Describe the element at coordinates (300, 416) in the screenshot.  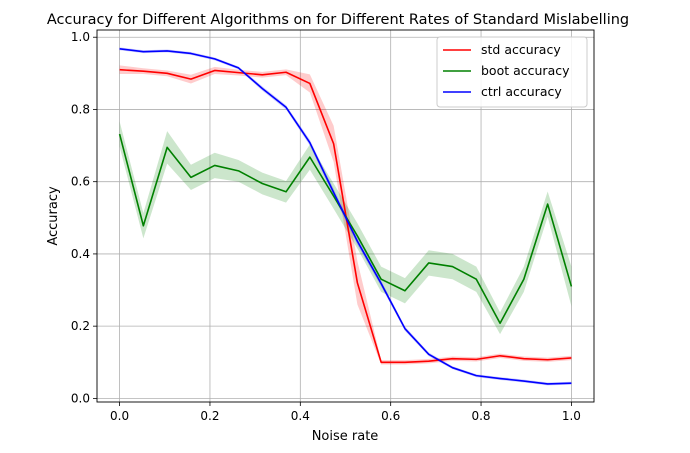
I see `x-tick-label: 0.4` at that location.